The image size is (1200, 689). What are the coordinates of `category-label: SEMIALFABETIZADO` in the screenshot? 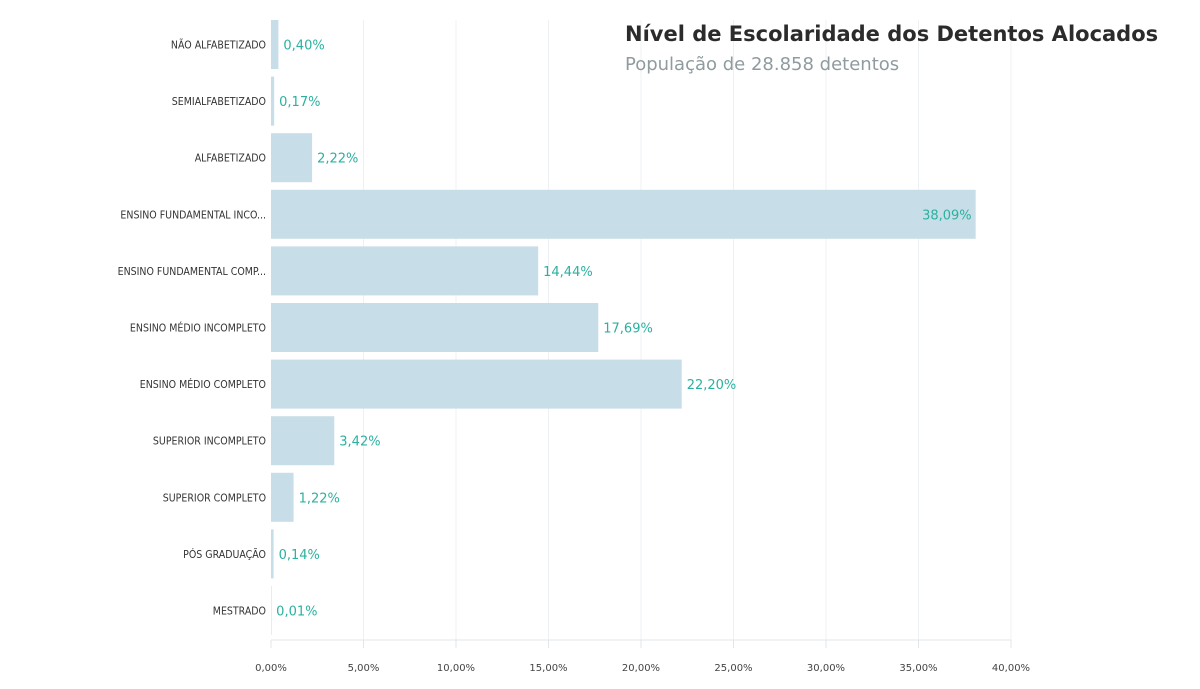 It's located at (219, 102).